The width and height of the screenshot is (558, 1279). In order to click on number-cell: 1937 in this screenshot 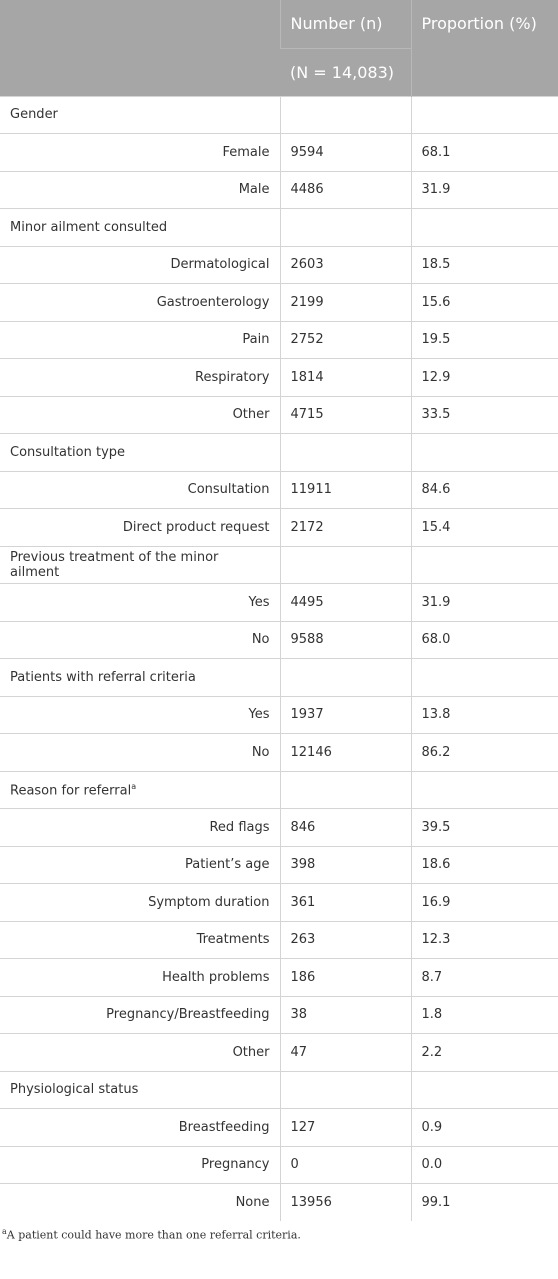, I will do `click(345, 714)`.